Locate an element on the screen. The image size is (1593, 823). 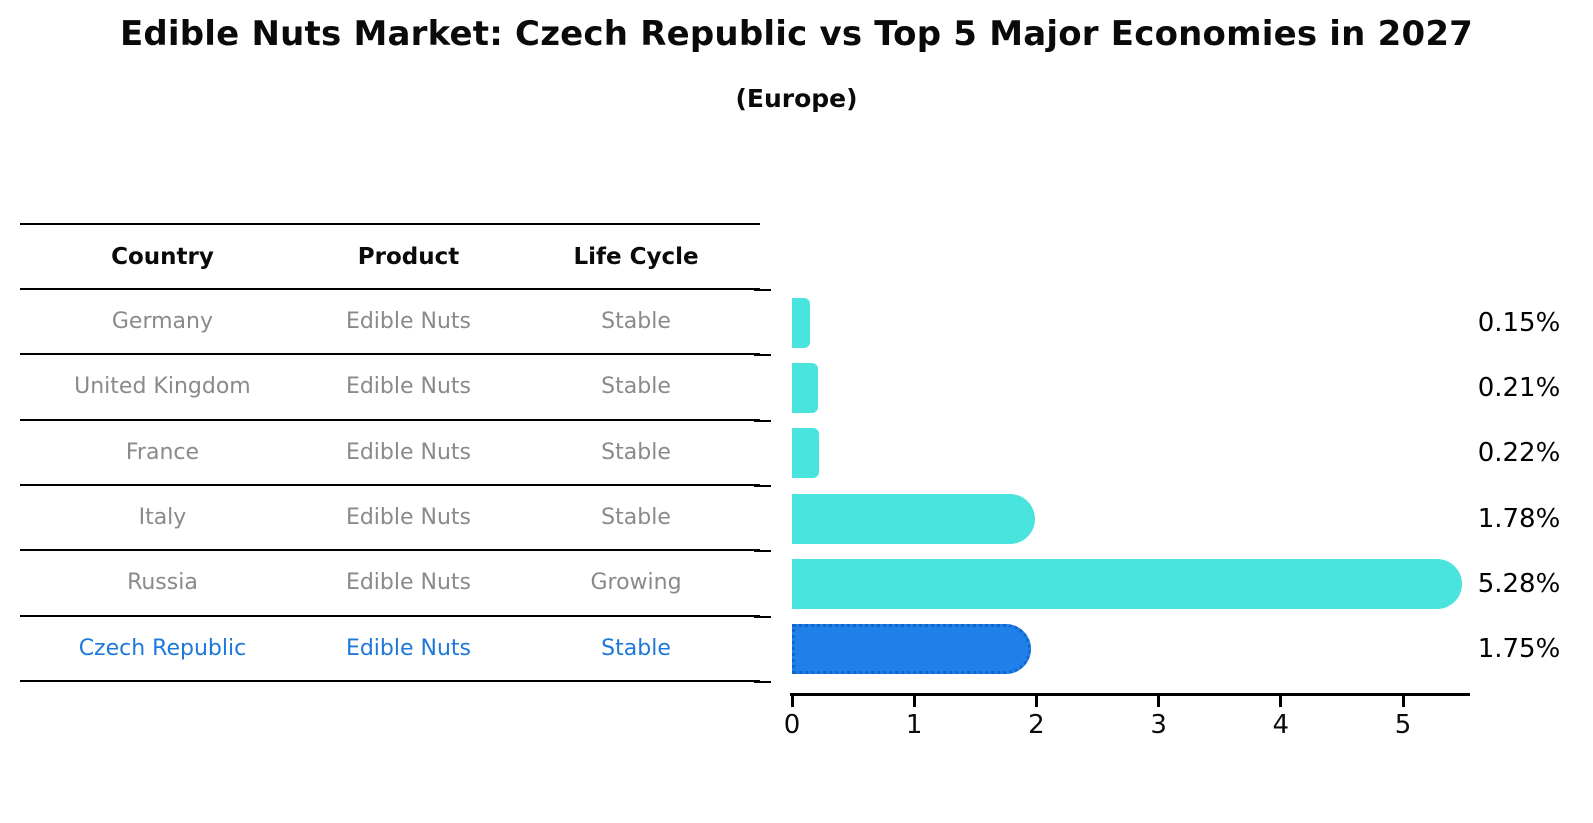
country-cell: Czech Republic is located at coordinates (162, 648).